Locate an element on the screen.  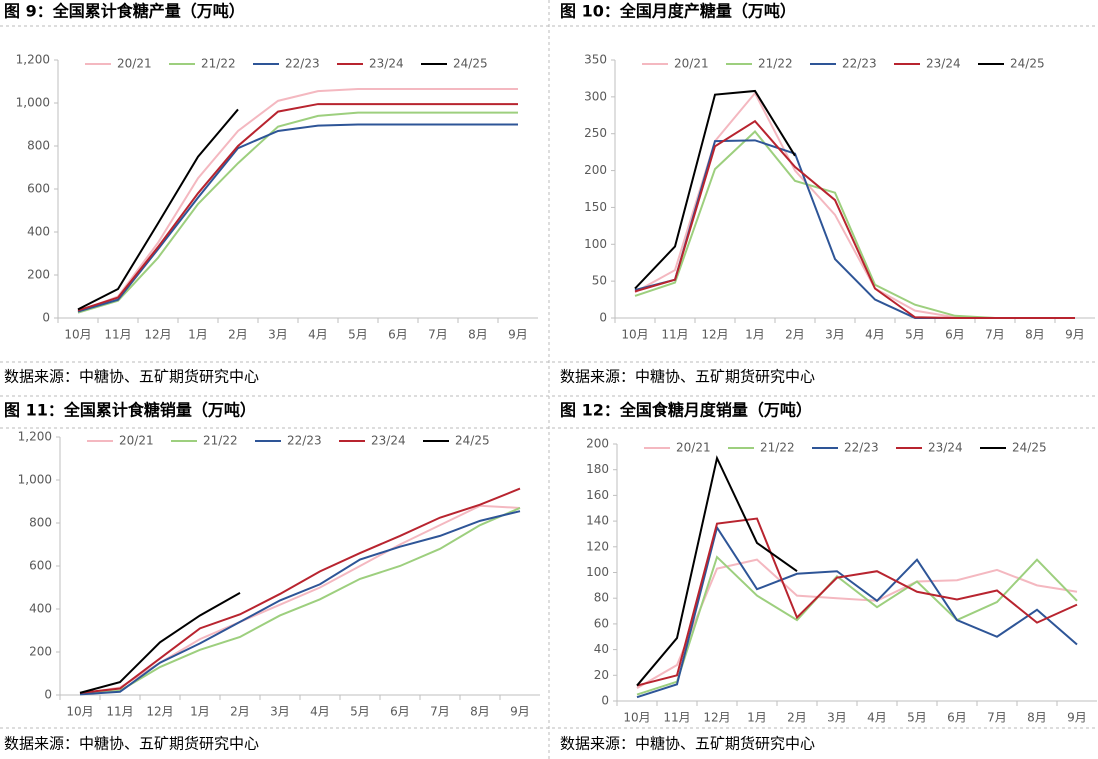
y-tick-label: 20 is located at coordinates (601, 675).